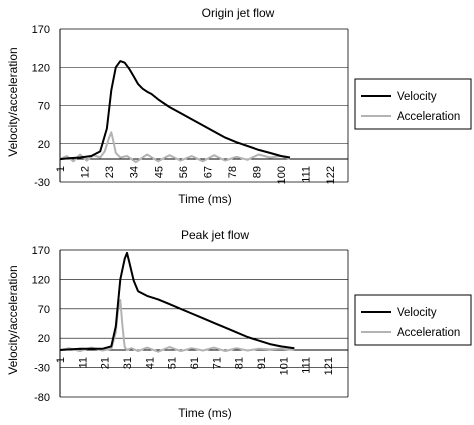 This screenshot has height=425, width=474. What do you see at coordinates (238, 13) in the screenshot?
I see `chart-title: Origin jet flow` at bounding box center [238, 13].